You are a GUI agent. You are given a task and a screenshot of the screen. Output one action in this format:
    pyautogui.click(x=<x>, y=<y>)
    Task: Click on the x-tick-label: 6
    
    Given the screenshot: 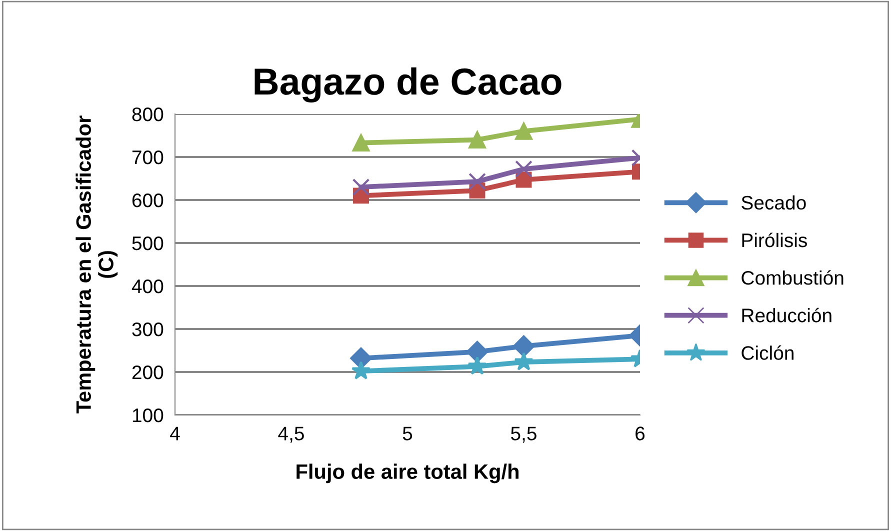 What is the action you would take?
    pyautogui.click(x=640, y=433)
    